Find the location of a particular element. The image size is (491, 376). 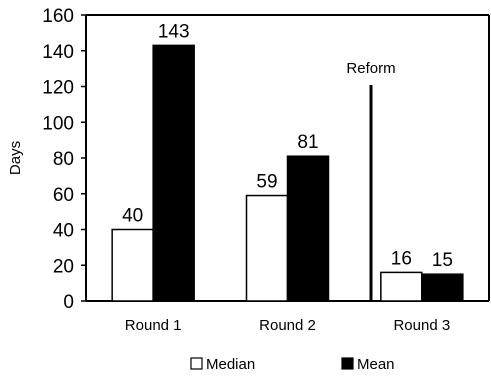

y-tick-label: 60 is located at coordinates (63, 195).